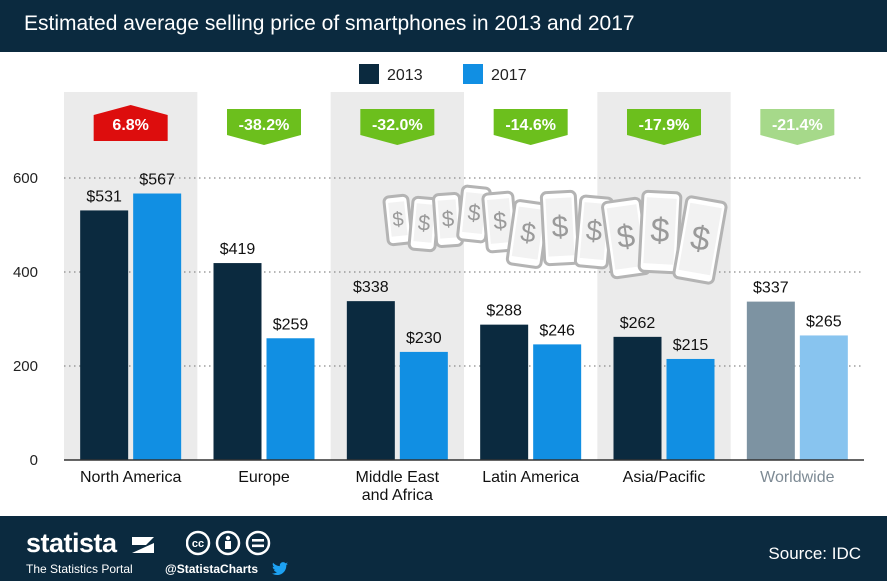 The width and height of the screenshot is (887, 581). Describe the element at coordinates (771, 288) in the screenshot. I see `bar-value-label: $337` at that location.